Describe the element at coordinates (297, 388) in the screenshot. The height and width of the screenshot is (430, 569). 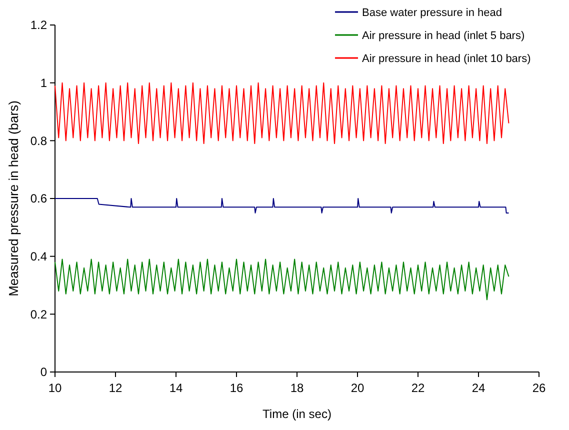
I see `x-tick-label: 18` at that location.